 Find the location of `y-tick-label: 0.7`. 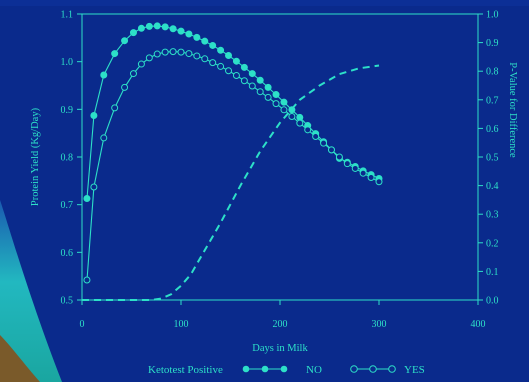

y-tick-label: 0.7 is located at coordinates (67, 205).